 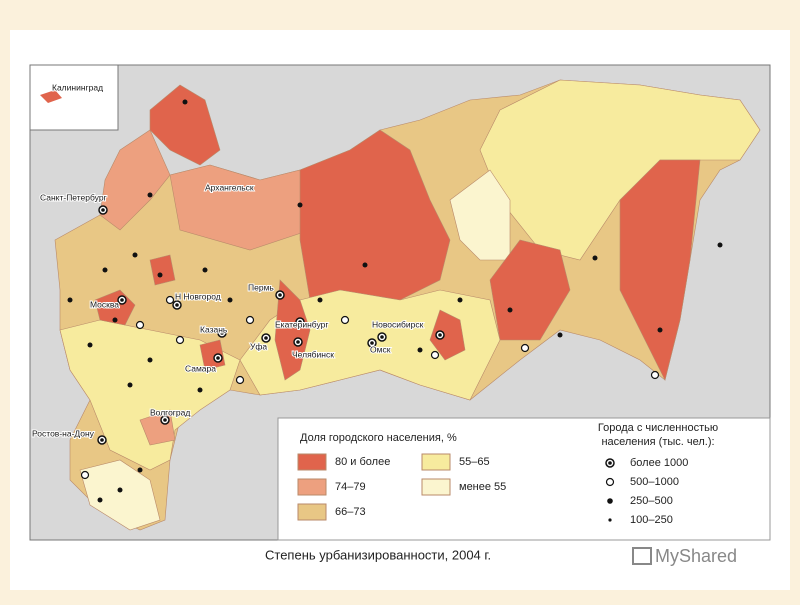 I want to click on city-label: Уфа, so click(x=258, y=346).